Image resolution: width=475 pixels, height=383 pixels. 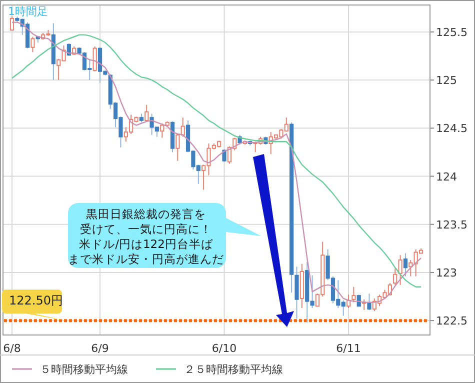 I want to click on annotation: 米ドル/円は122円台半ば, so click(x=146, y=244).